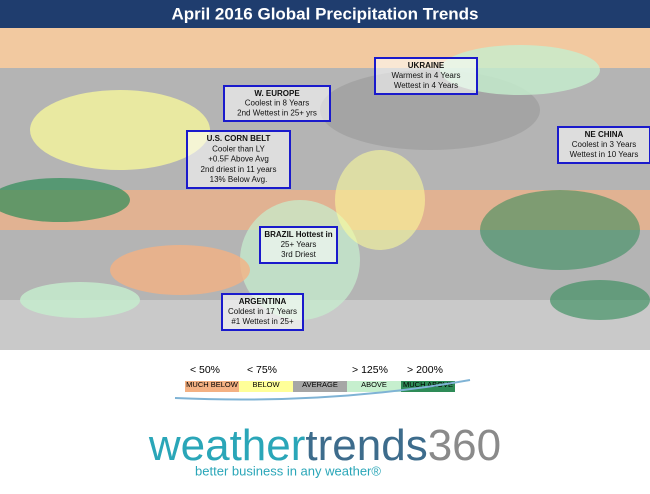  I want to click on legend-threshold: < 50%, so click(205, 370).